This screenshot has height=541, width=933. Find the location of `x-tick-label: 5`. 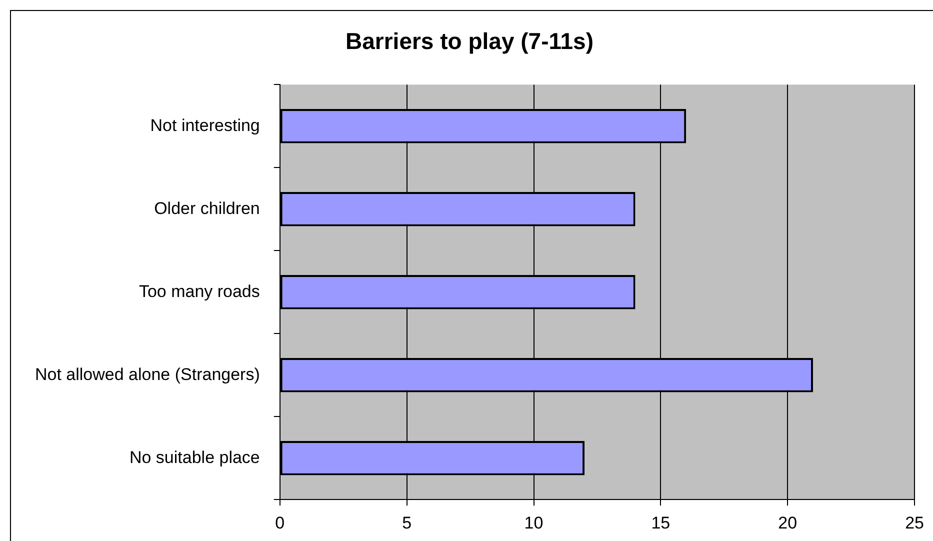

x-tick-label: 5 is located at coordinates (407, 522).